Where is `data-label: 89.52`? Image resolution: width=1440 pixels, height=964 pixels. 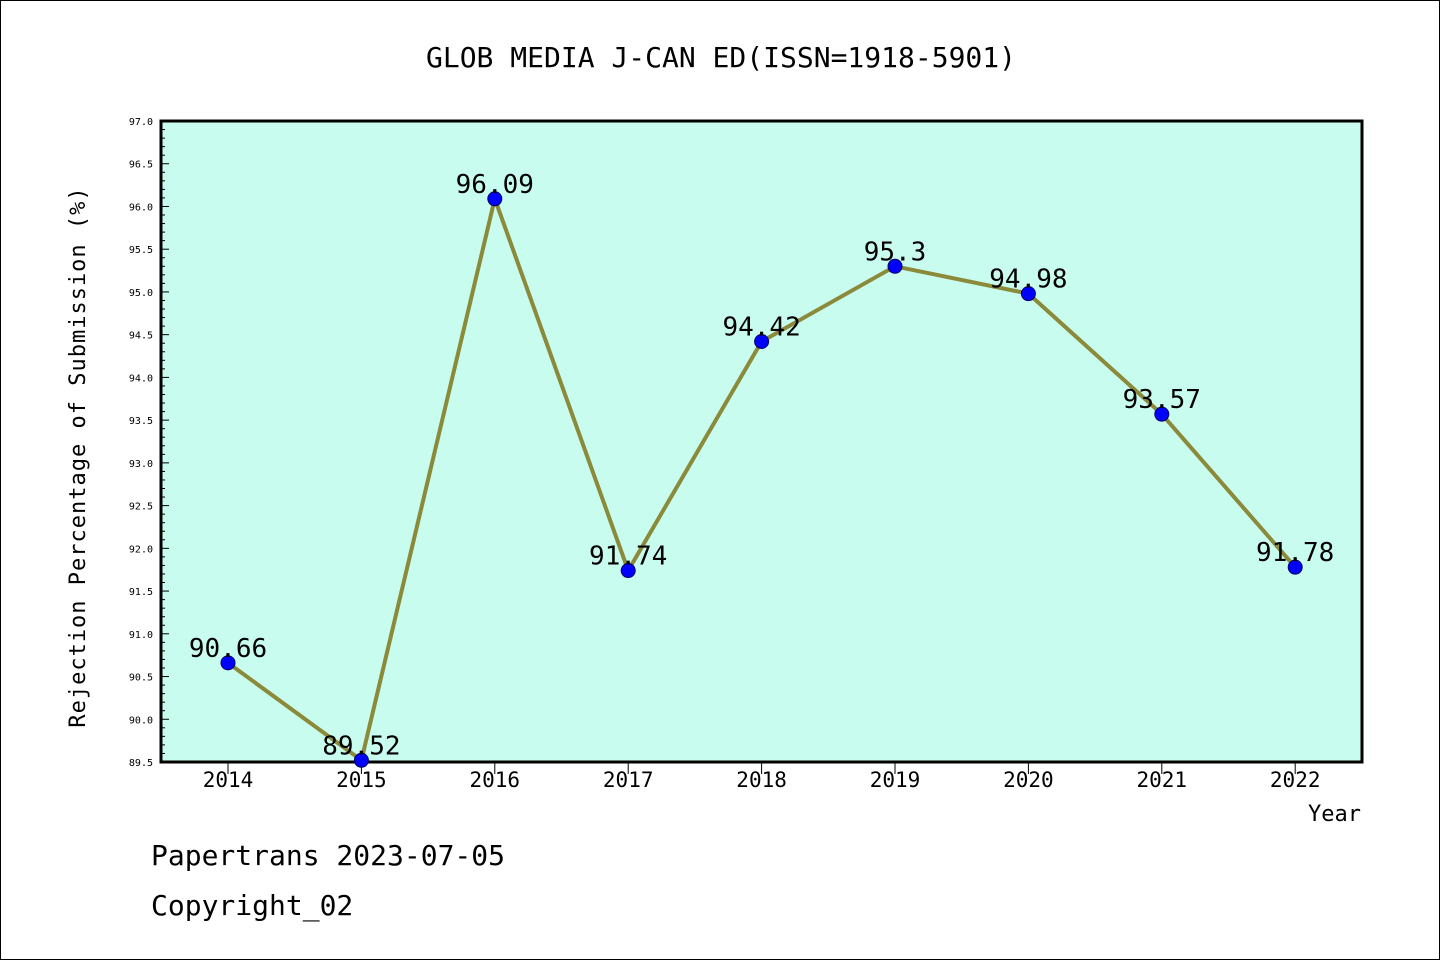
data-label: 89.52 is located at coordinates (361, 746).